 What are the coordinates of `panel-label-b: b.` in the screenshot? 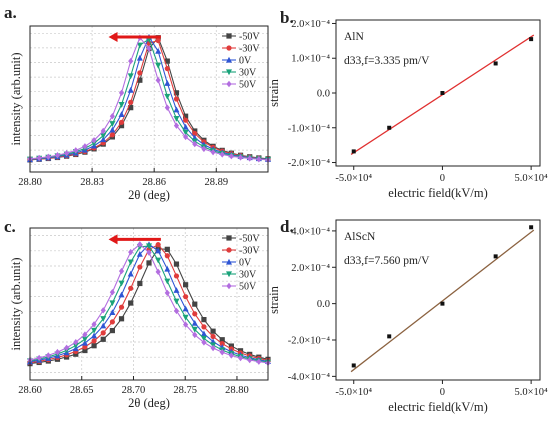 It's located at (287, 17).